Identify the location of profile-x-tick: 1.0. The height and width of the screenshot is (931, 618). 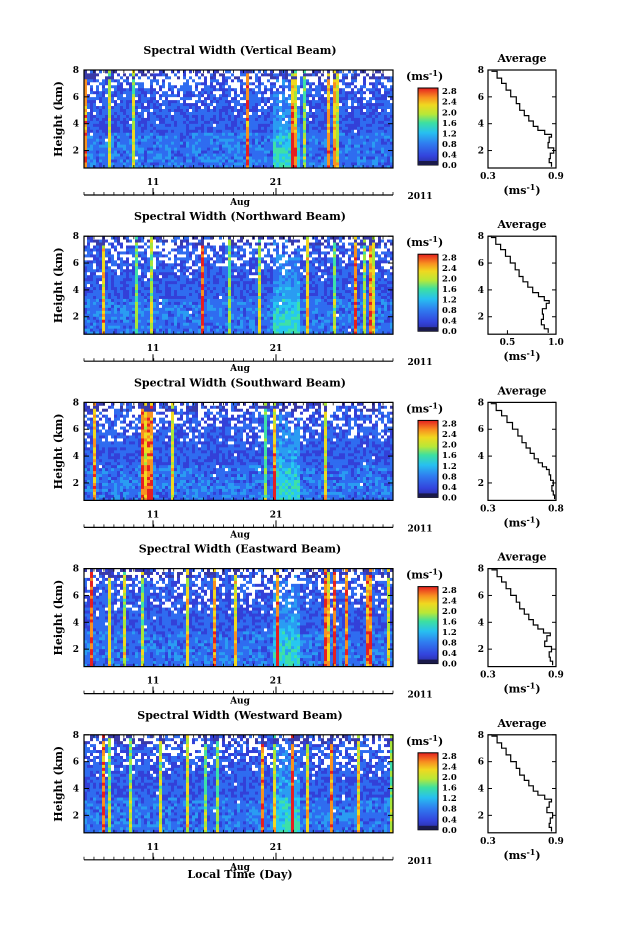
(556, 343).